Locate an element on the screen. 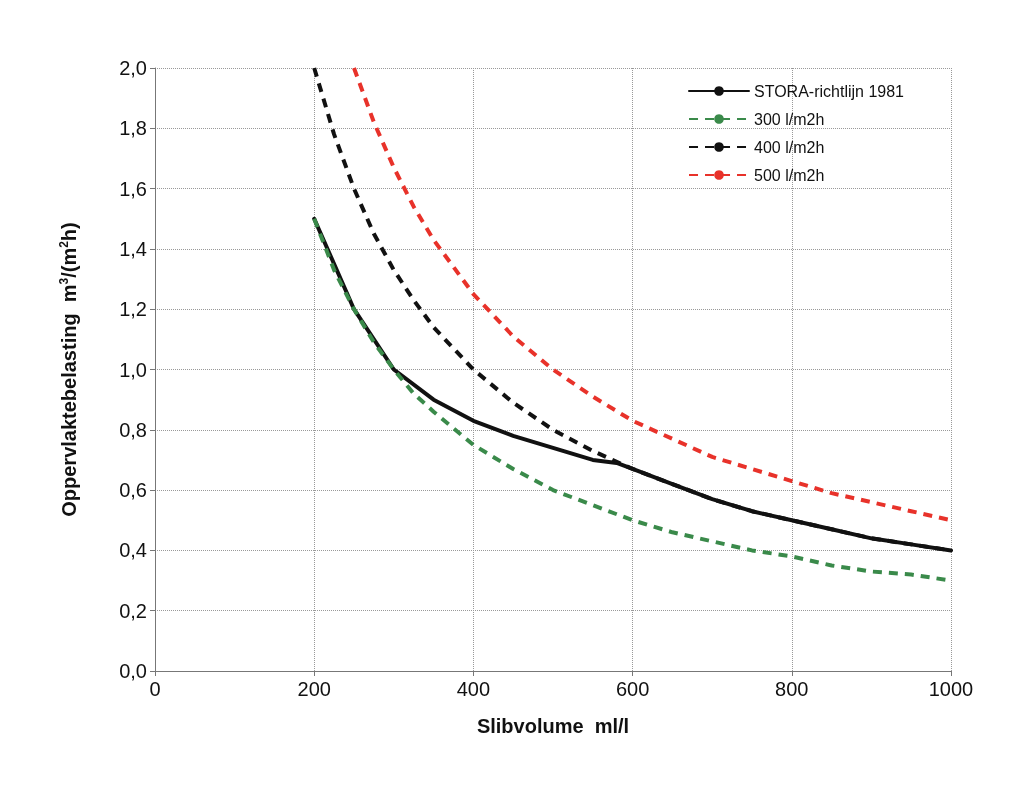 The image size is (1019, 801). x-tick-label: 800 is located at coordinates (792, 689).